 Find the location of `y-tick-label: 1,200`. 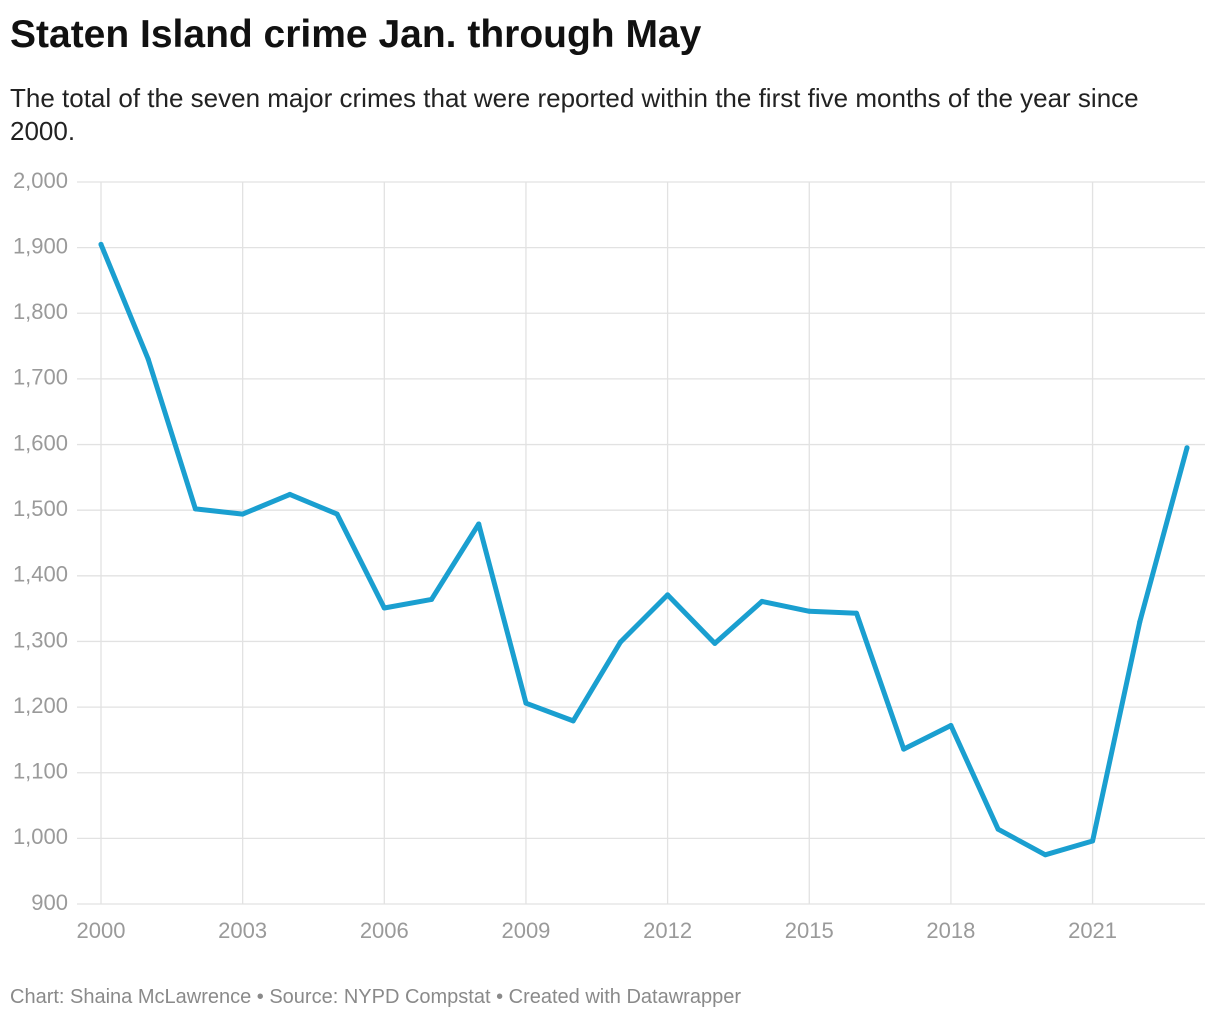

y-tick-label: 1,200 is located at coordinates (40, 705).